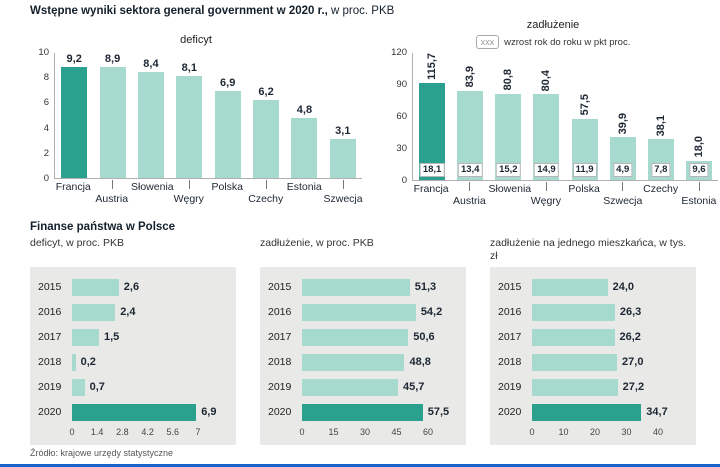 The width and height of the screenshot is (720, 467). Describe the element at coordinates (610, 387) in the screenshot. I see `bar-track: 27,2` at that location.